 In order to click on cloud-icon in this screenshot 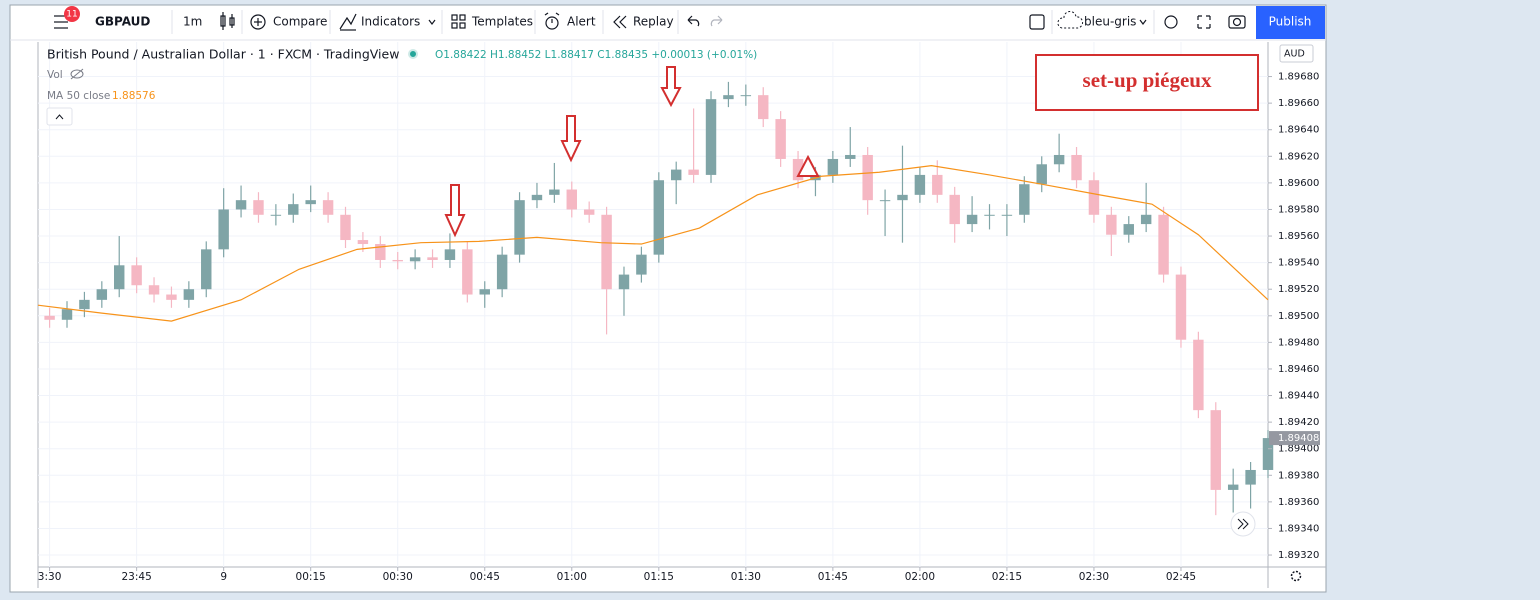, I will do `click(1070, 20)`.